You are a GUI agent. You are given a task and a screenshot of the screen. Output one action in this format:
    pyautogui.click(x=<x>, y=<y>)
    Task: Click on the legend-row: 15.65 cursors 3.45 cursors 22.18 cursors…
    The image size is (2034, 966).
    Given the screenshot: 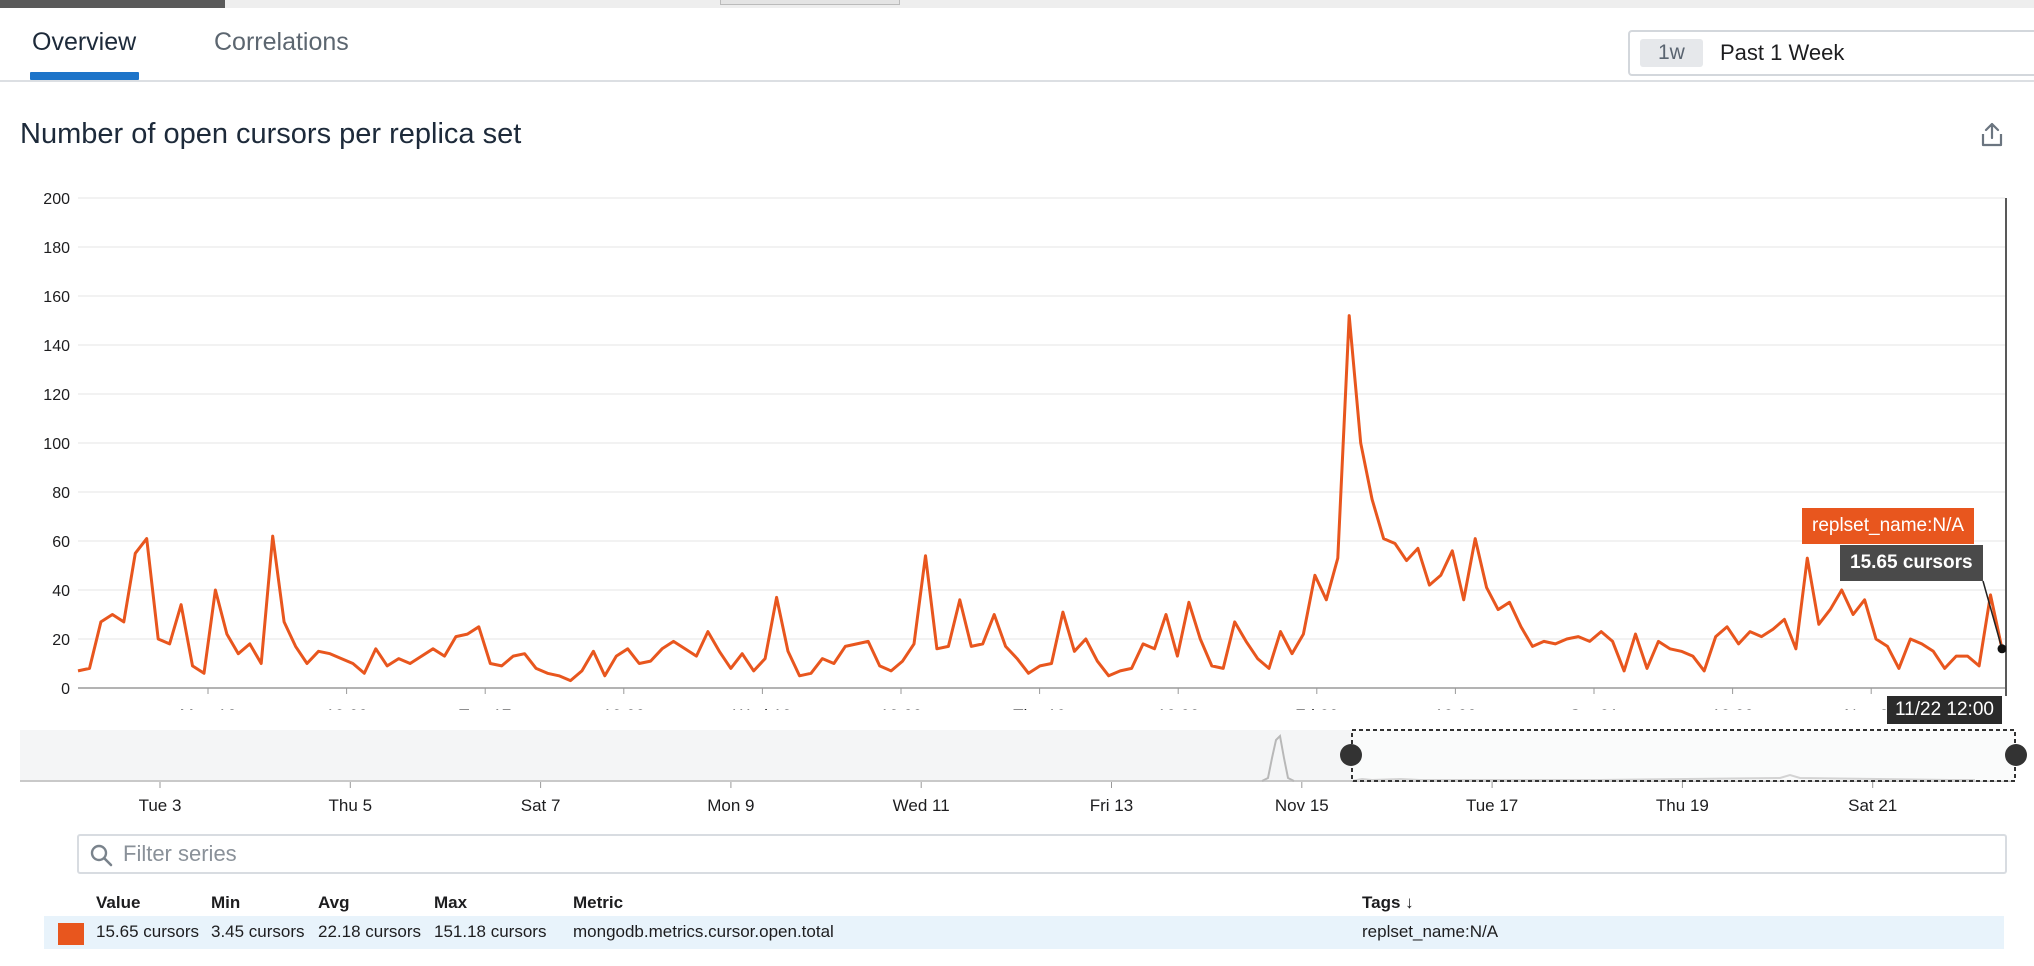 What is the action you would take?
    pyautogui.click(x=1024, y=932)
    